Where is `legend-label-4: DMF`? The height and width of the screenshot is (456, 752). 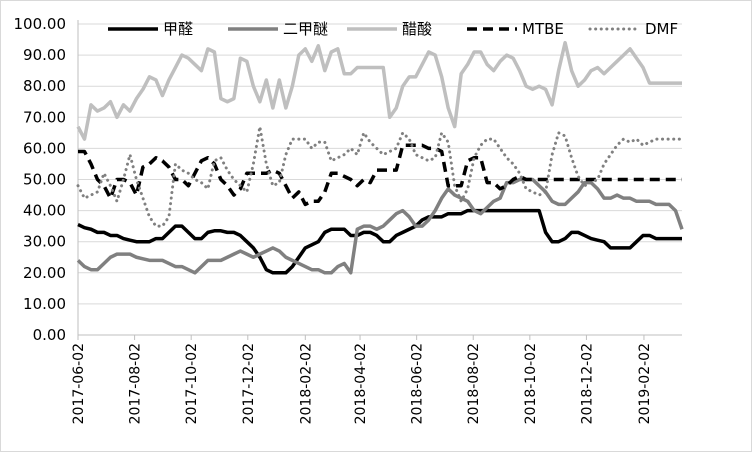 legend-label-4: DMF is located at coordinates (661, 29).